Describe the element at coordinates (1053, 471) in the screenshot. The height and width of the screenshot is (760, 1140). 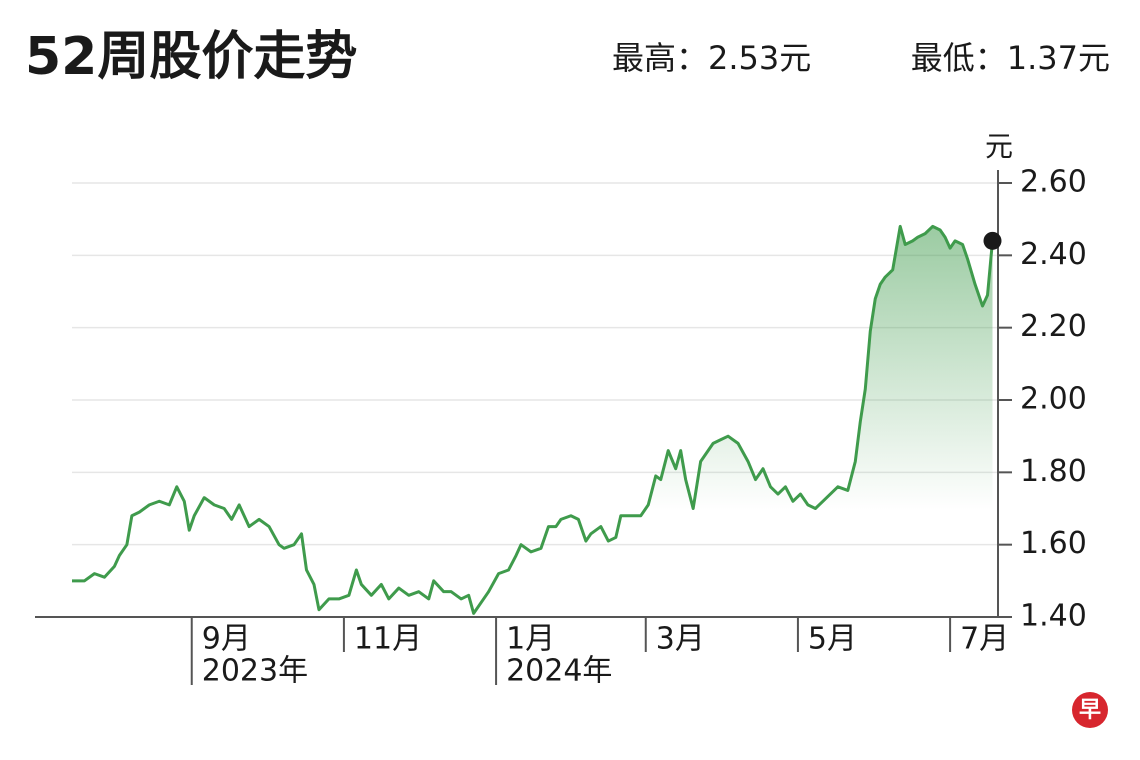
I see `y-tick-label: 1.80` at that location.